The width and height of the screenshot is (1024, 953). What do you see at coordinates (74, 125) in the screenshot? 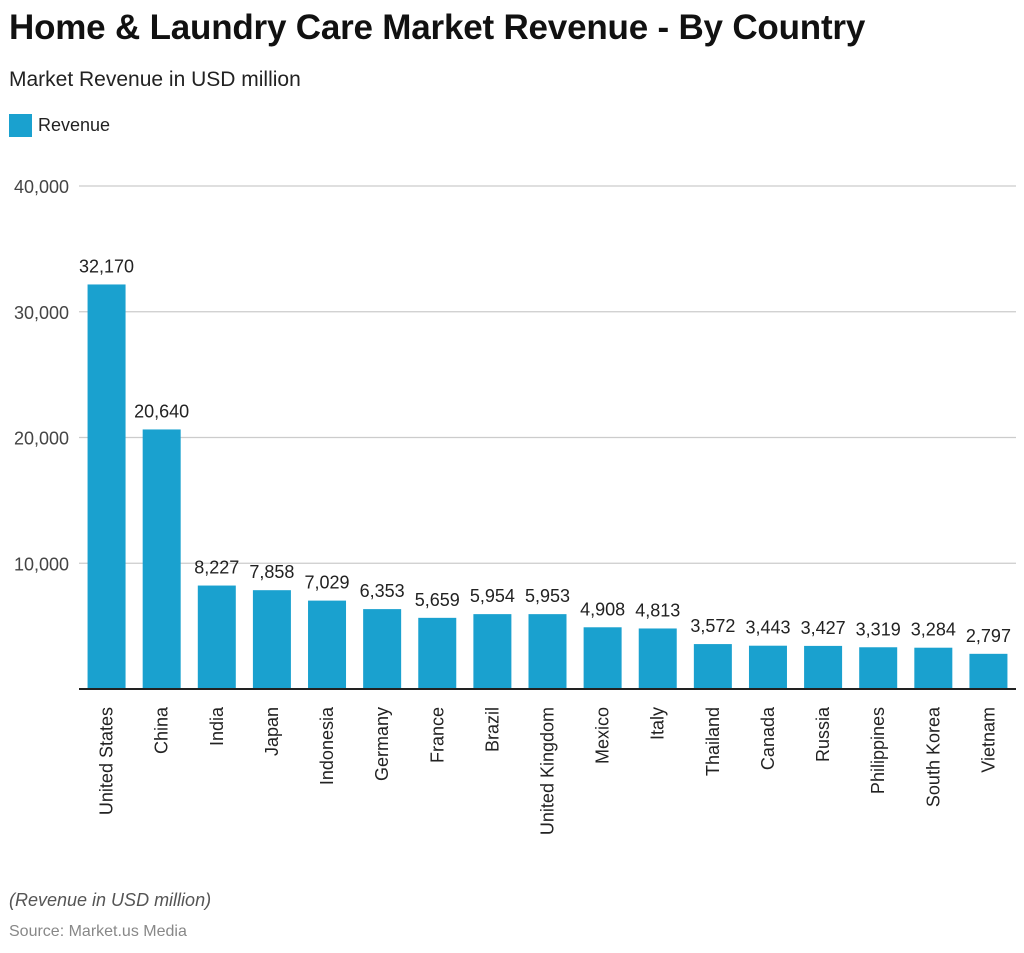
I see `legend-label-revenue: Revenue` at bounding box center [74, 125].